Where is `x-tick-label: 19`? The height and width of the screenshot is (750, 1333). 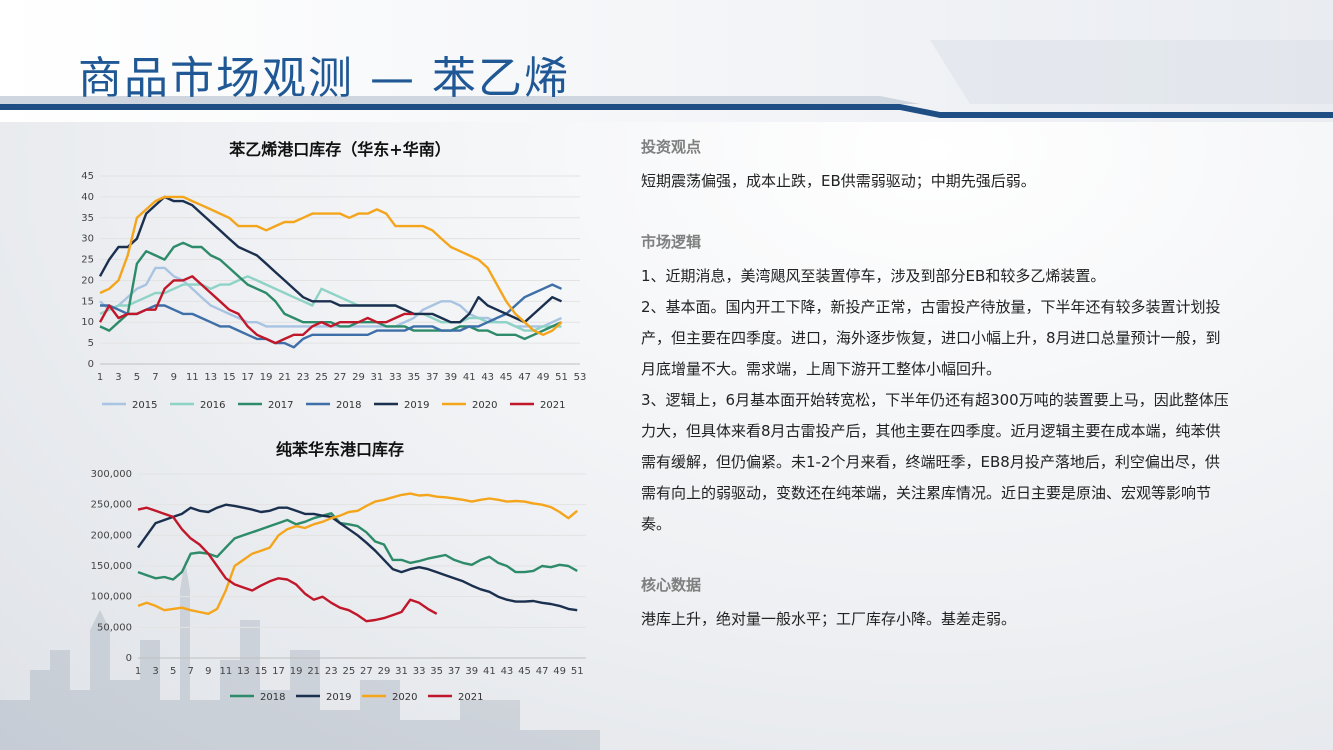 x-tick-label: 19 is located at coordinates (296, 671).